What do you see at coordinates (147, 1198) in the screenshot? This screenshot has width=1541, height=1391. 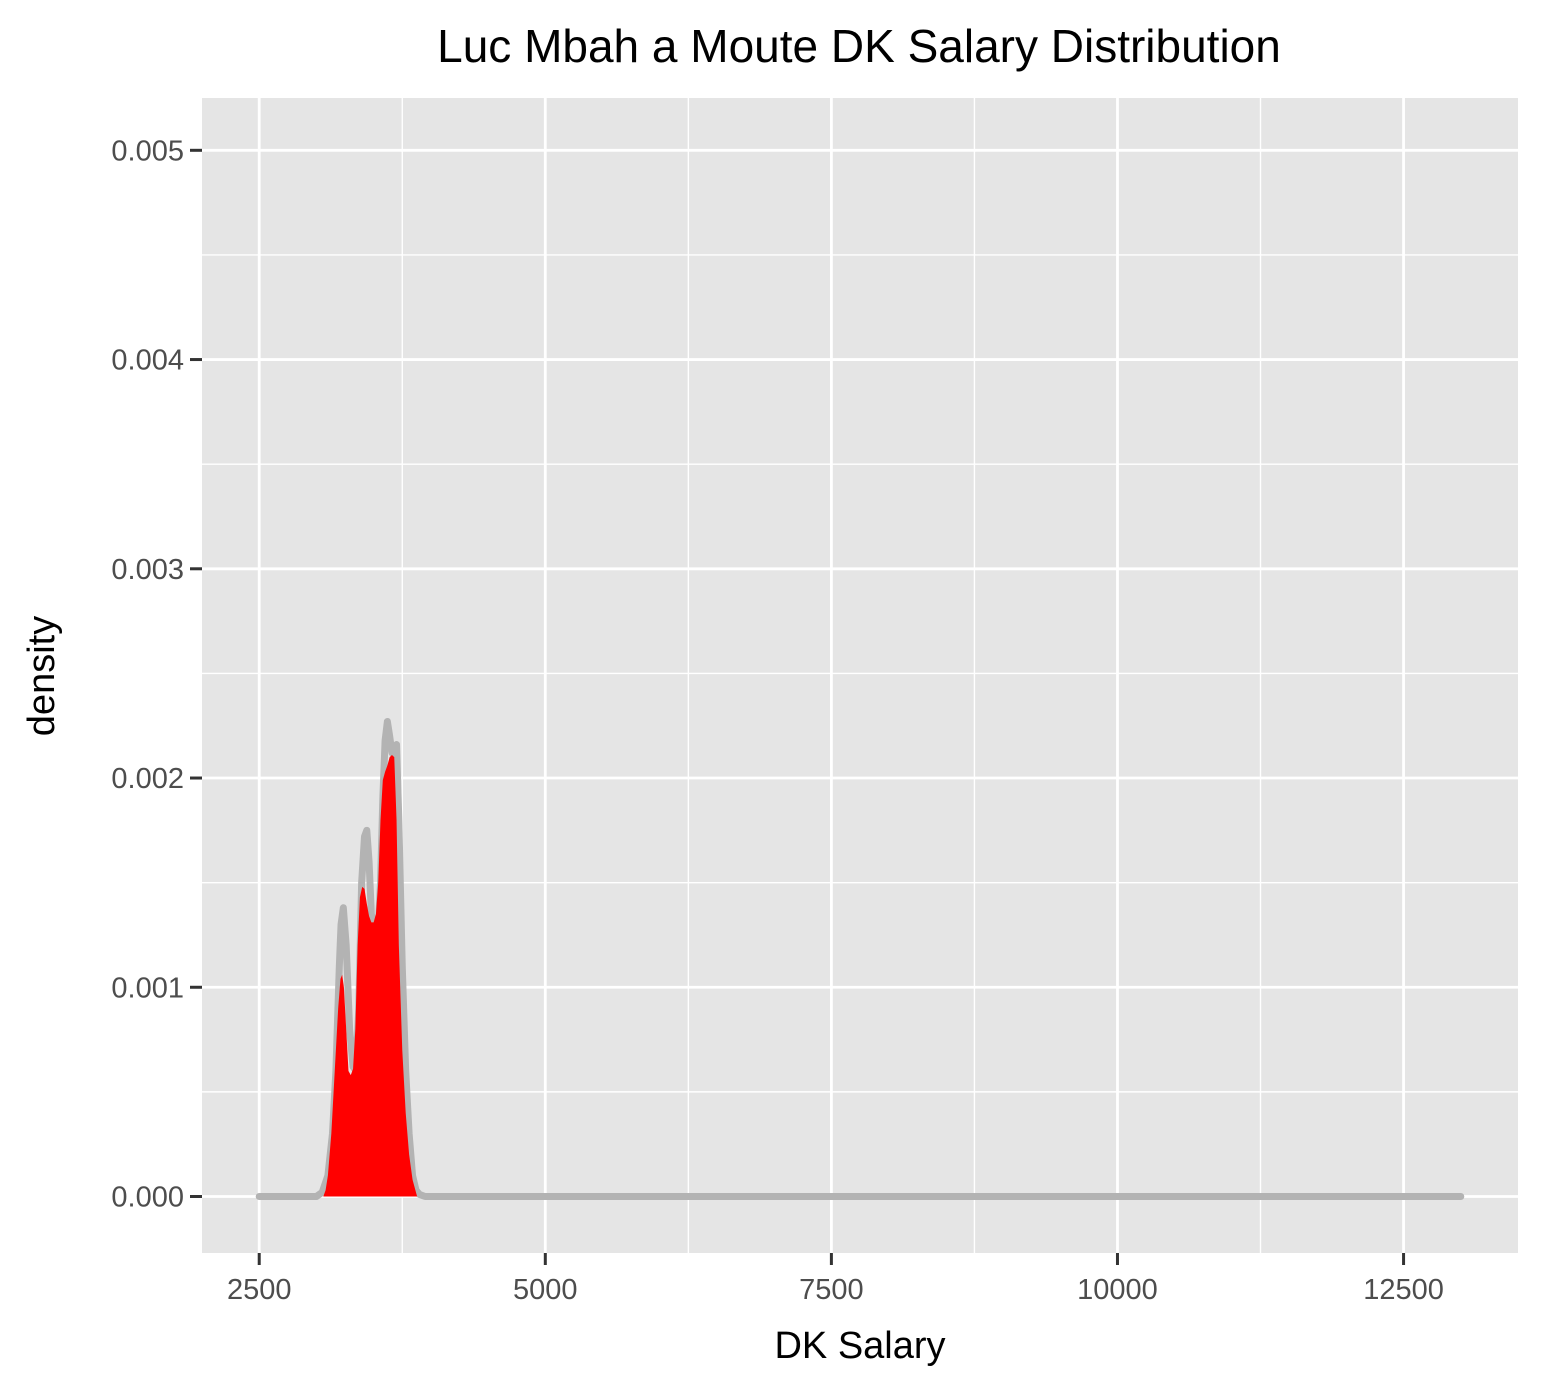 I see `y-tick-label: 0.000` at bounding box center [147, 1198].